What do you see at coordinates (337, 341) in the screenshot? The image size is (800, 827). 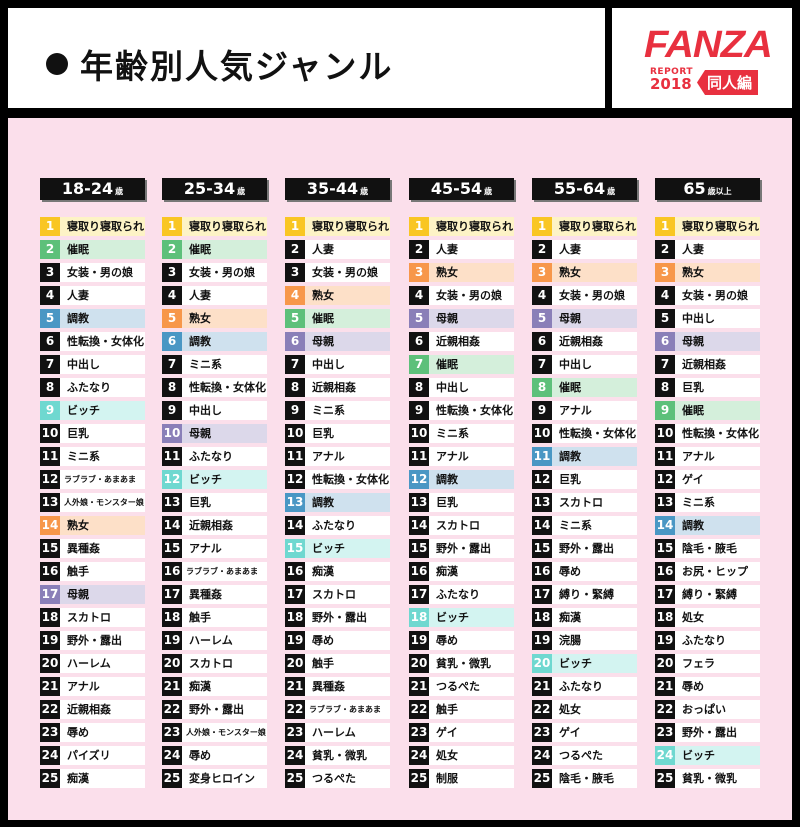 I see `ranking-row: 6 母親` at bounding box center [337, 341].